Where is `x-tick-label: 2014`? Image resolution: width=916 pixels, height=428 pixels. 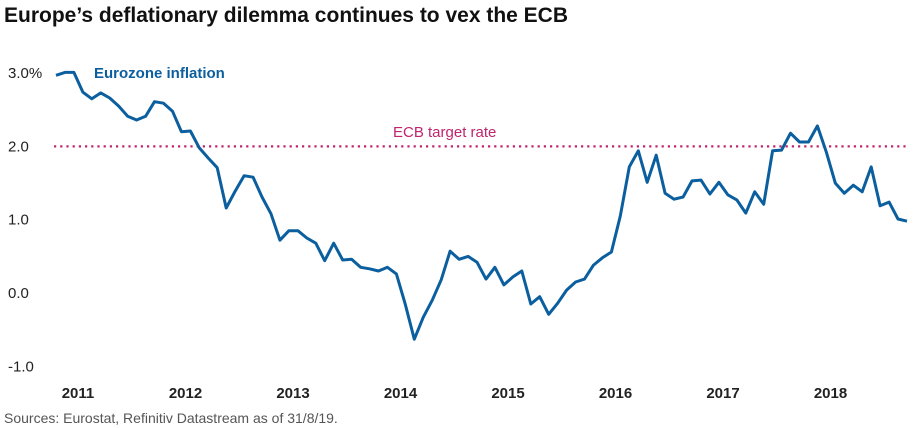 x-tick-label: 2014 is located at coordinates (401, 393).